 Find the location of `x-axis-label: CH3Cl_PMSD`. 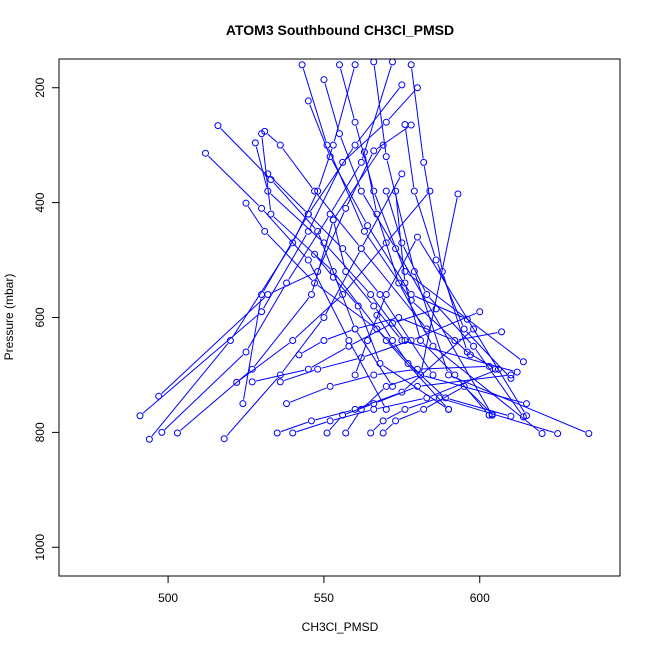

x-axis-label: CH3Cl_PMSD is located at coordinates (340, 627).